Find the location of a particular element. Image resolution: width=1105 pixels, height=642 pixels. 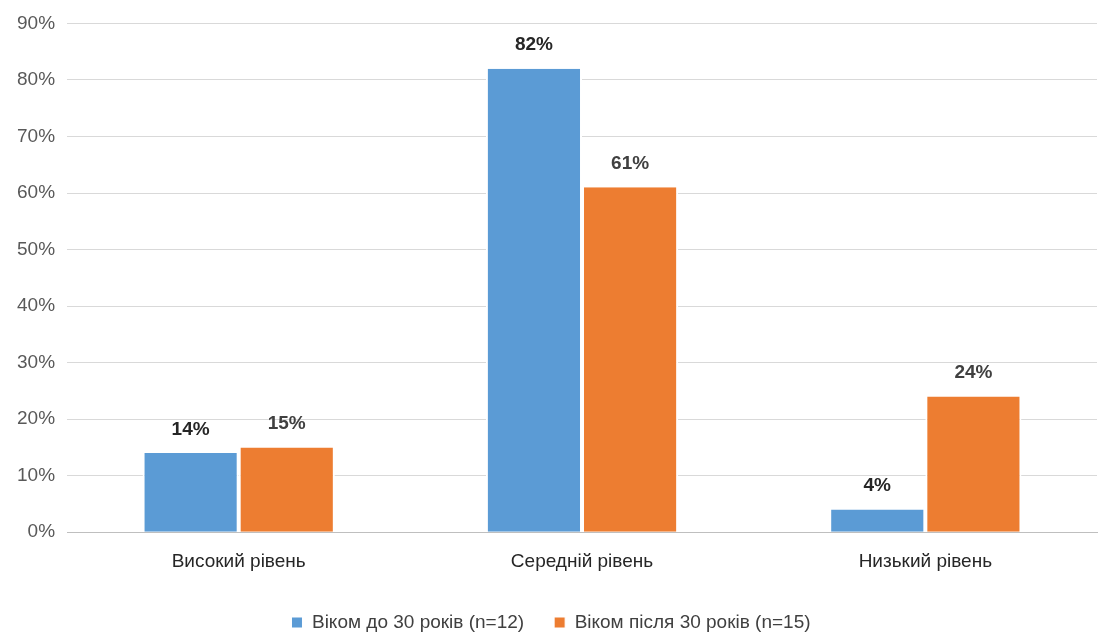

y-tick-label: 60% is located at coordinates (36, 192).